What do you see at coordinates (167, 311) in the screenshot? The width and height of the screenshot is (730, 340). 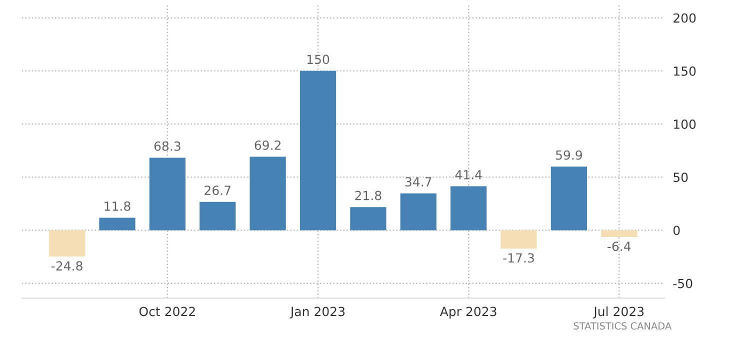 I see `x-tick-label: Oct 2022` at bounding box center [167, 311].